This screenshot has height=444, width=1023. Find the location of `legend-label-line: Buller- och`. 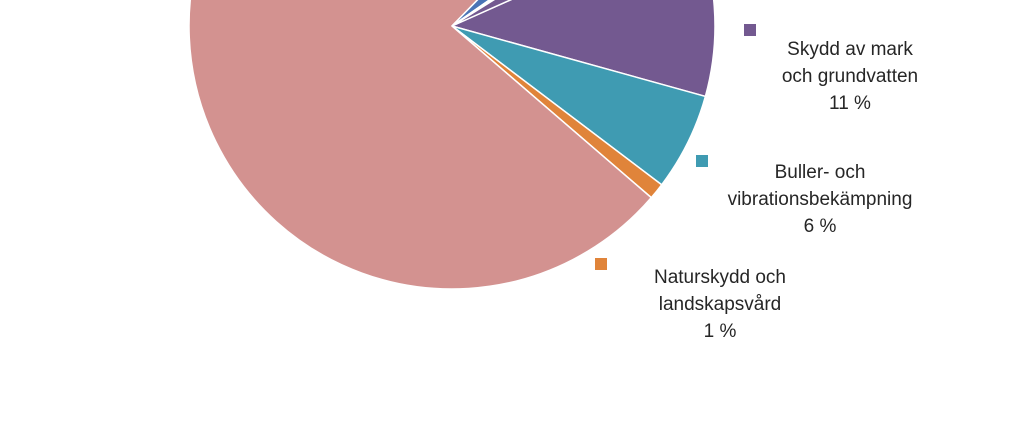

legend-label-line: Buller- och is located at coordinates (820, 172).